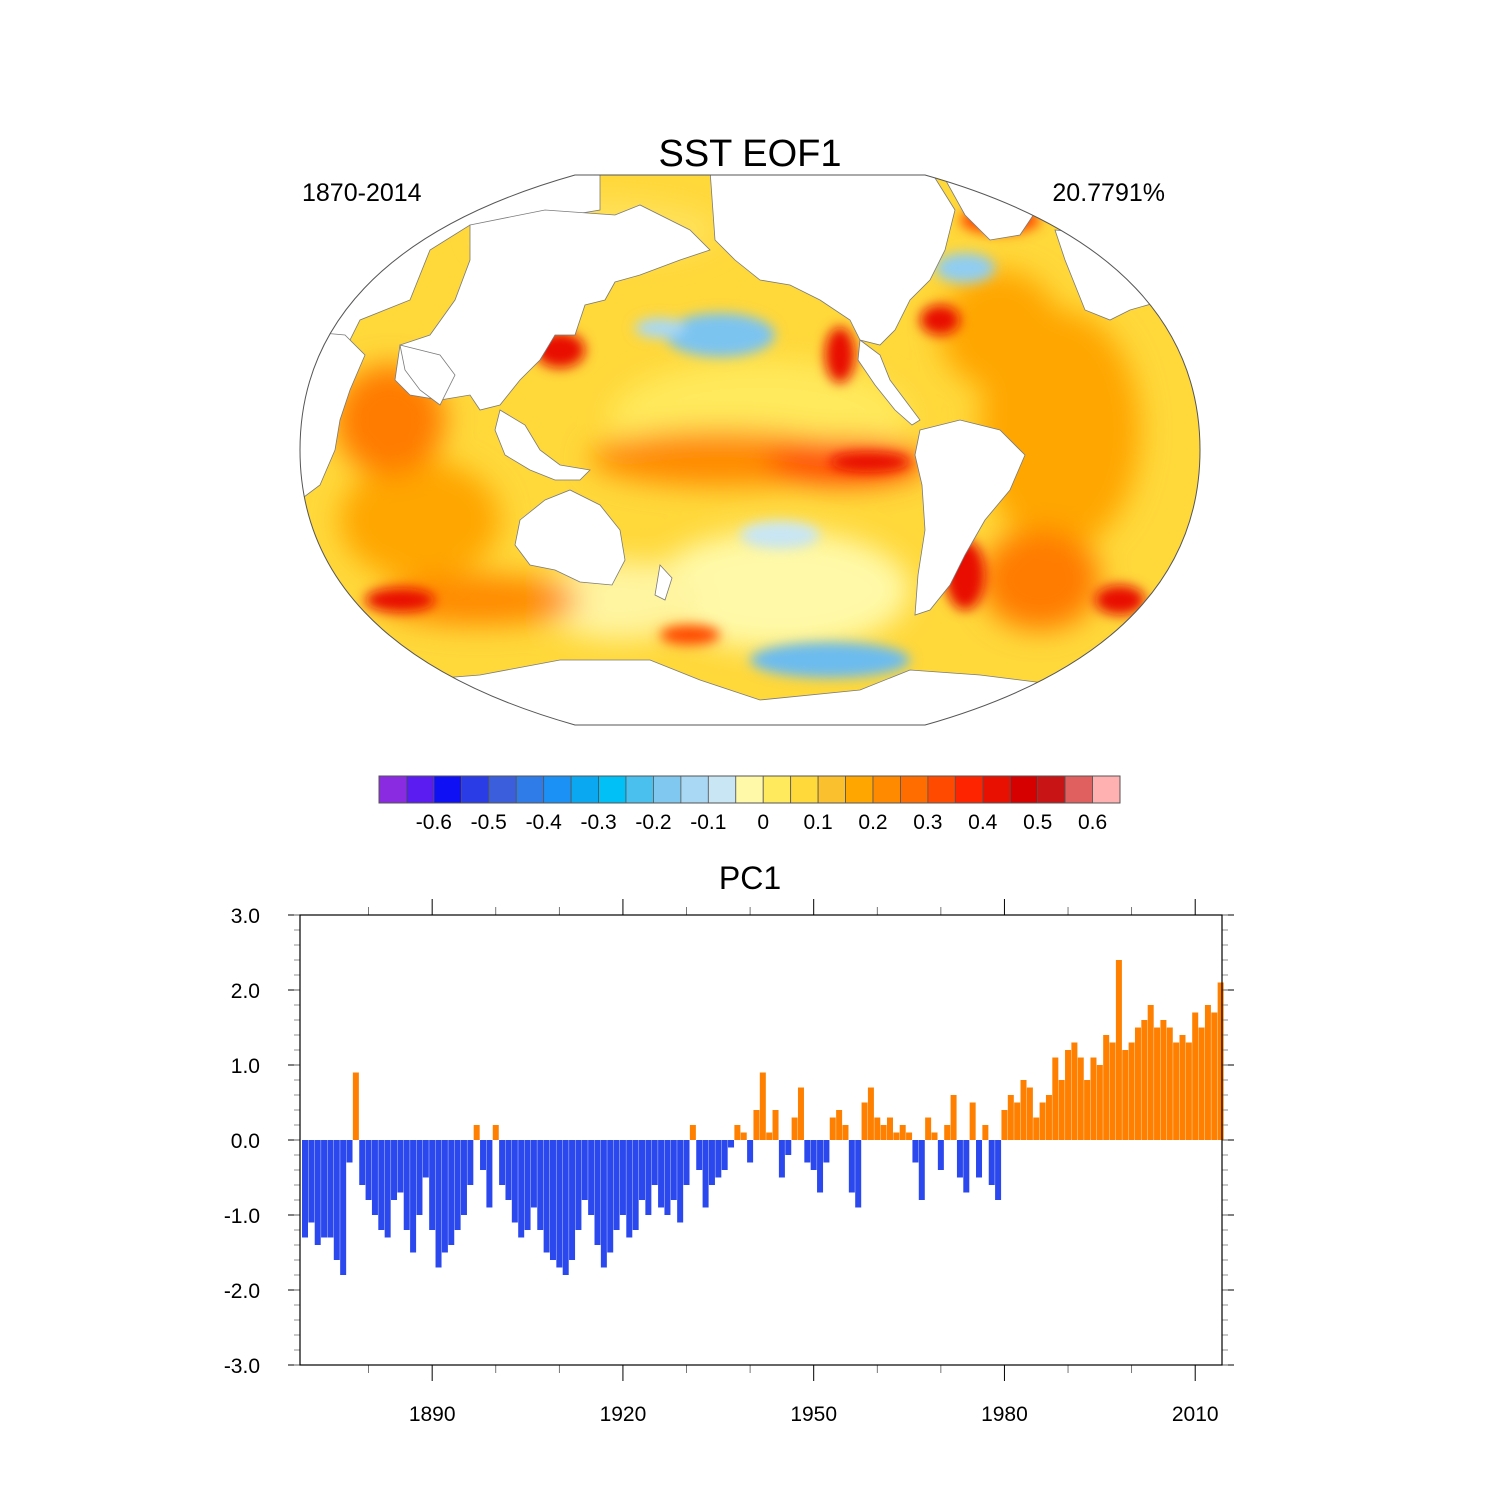 The width and height of the screenshot is (1500, 1500). Describe the element at coordinates (242, 1216) in the screenshot. I see `y-tick-label: -1.0` at that location.